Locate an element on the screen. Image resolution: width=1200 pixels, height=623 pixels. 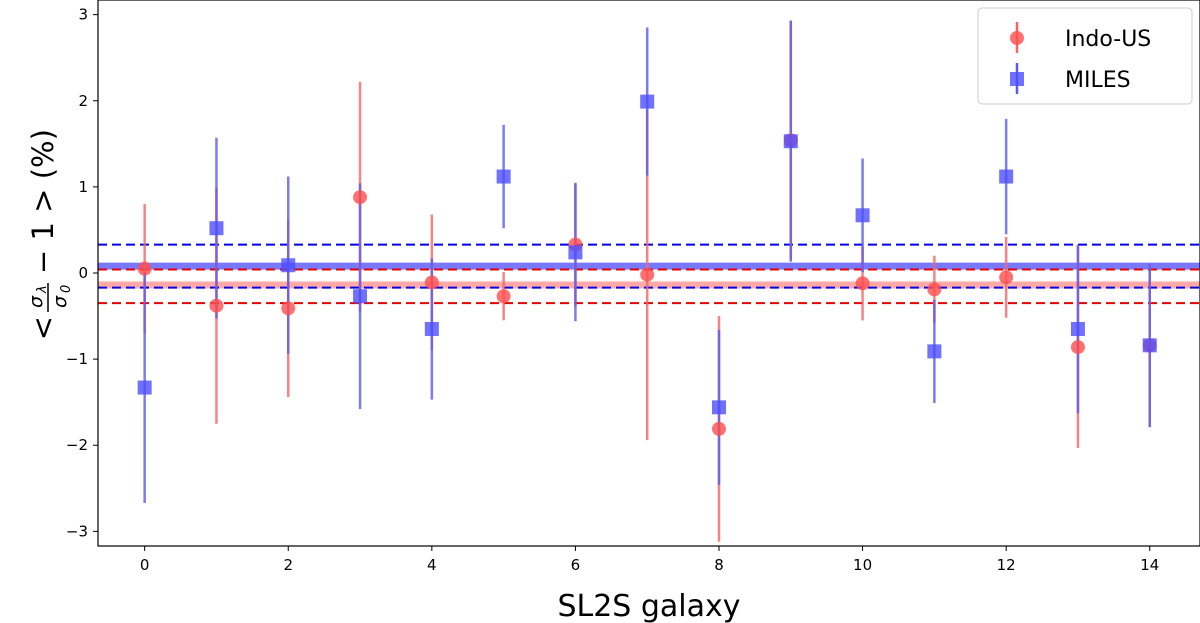
x-tick-label-10: 10 is located at coordinates (862, 565).